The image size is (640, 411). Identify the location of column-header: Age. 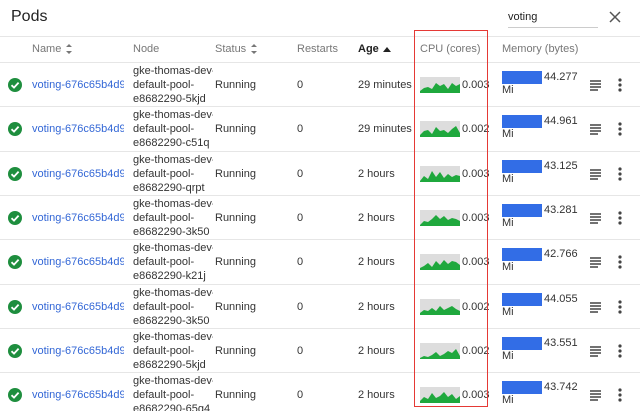
(374, 49).